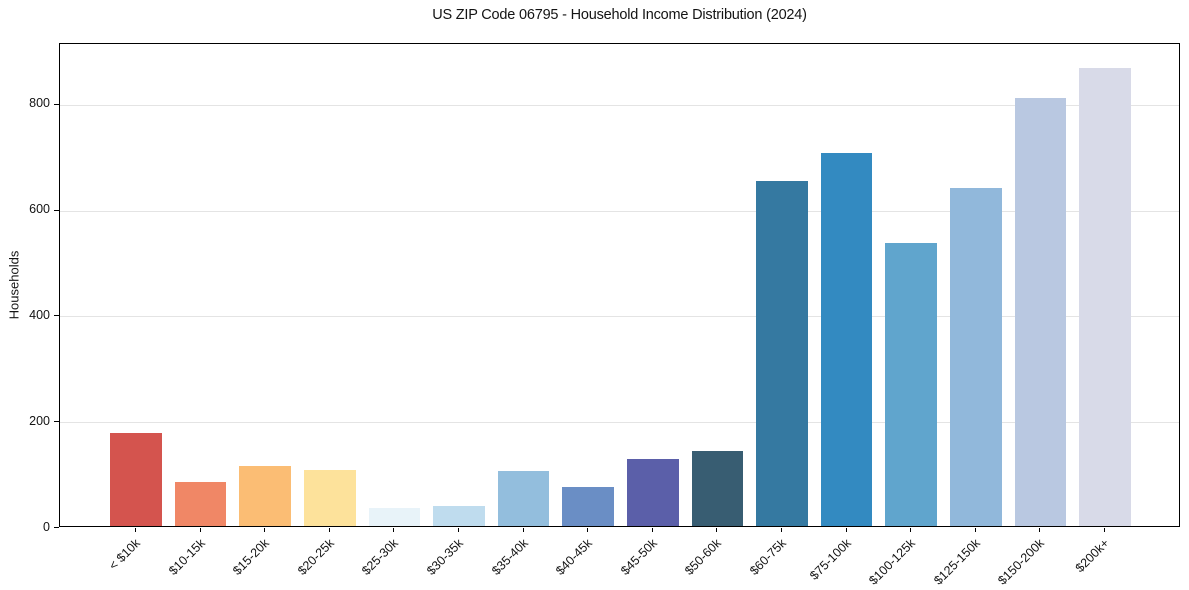 The width and height of the screenshot is (1189, 590). I want to click on y-tick-label-0: 0, so click(46, 526).